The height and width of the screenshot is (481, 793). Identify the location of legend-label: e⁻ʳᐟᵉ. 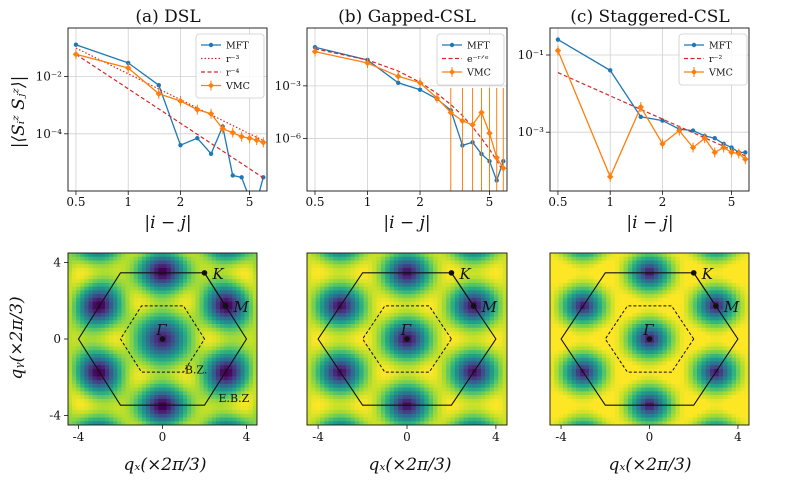
(478, 59).